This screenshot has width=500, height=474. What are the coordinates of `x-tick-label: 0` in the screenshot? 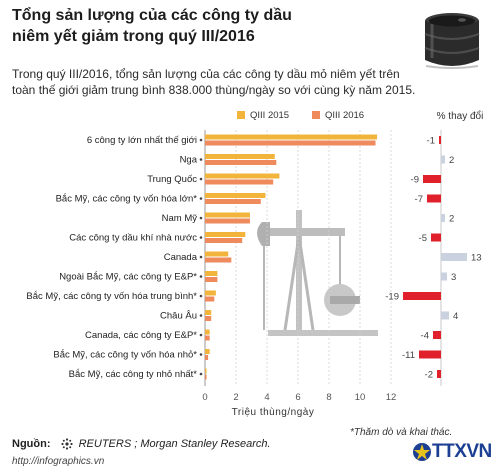 It's located at (204, 397).